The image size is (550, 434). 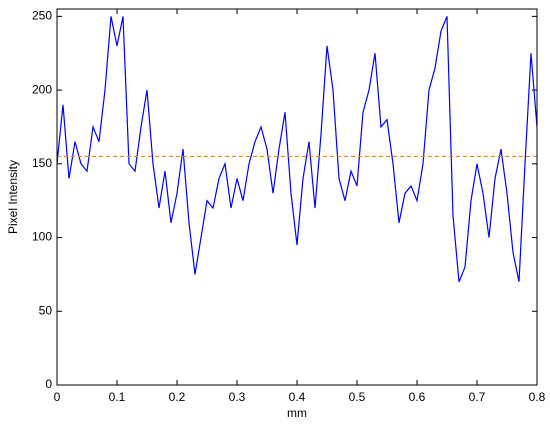 I want to click on x-tick-label: 0.2, so click(x=177, y=397).